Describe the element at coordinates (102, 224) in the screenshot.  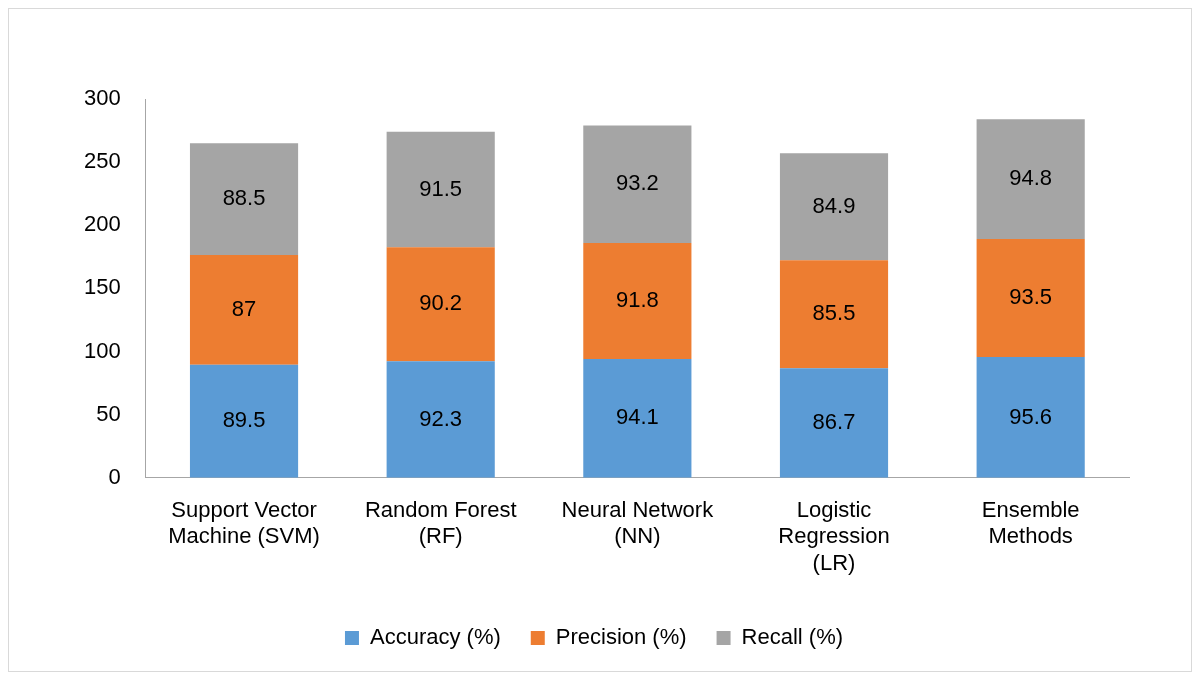
I see `y-tick-label: 200` at that location.